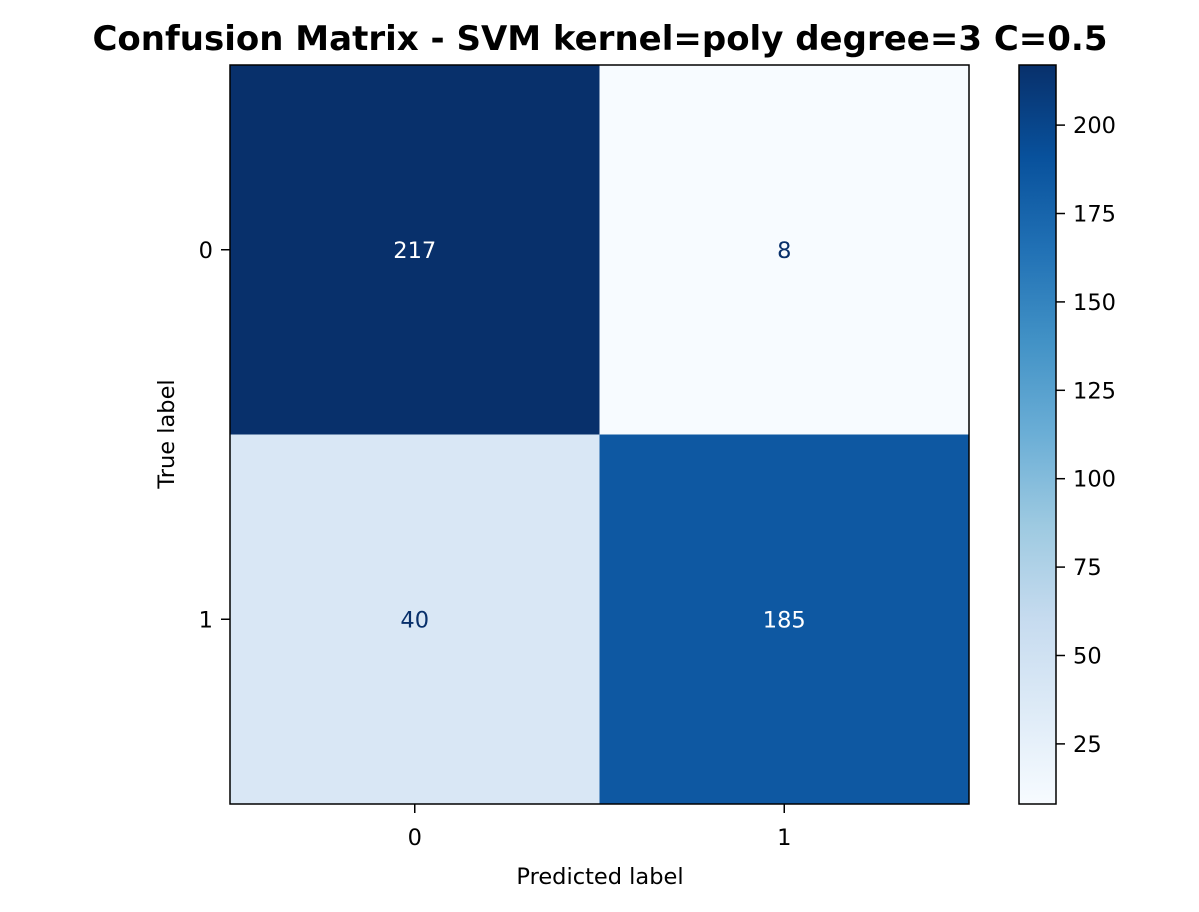 The image size is (1199, 912). What do you see at coordinates (1094, 480) in the screenshot?
I see `colorbar-tick-label-100: 100` at bounding box center [1094, 480].